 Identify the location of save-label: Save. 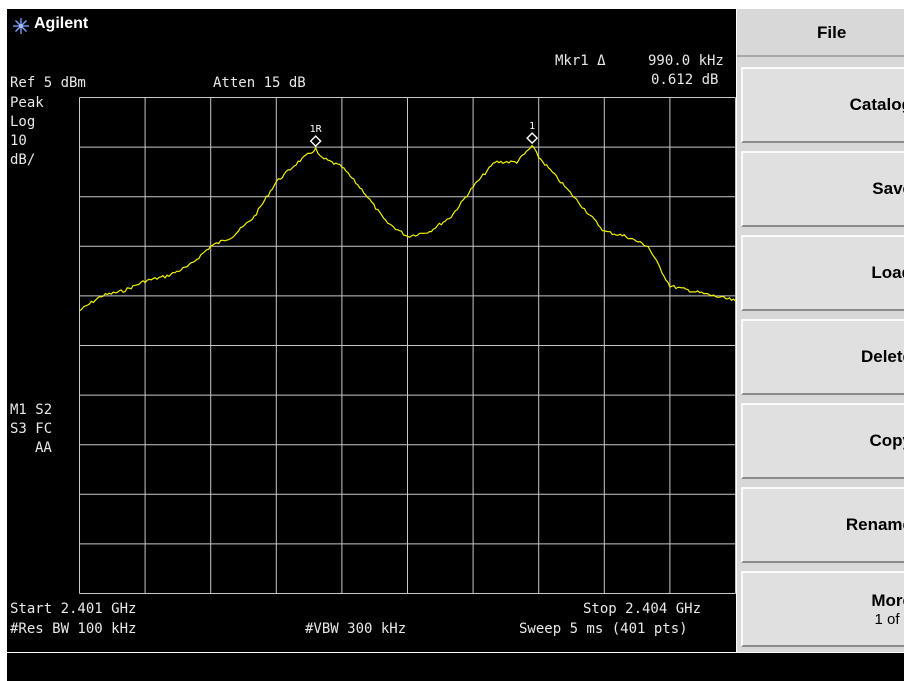
(888, 188).